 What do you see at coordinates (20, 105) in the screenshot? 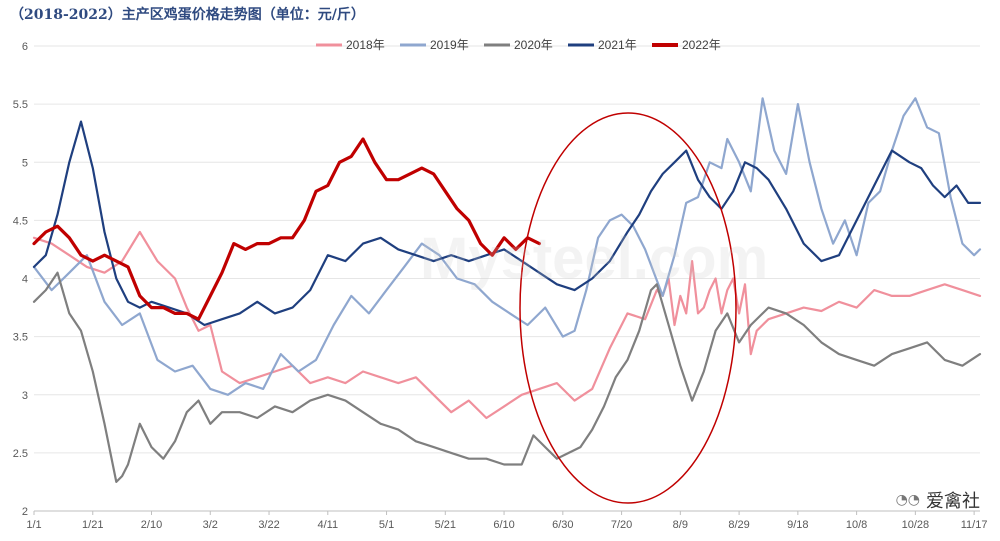
I see `y-tick-label: 5.5` at bounding box center [20, 105].